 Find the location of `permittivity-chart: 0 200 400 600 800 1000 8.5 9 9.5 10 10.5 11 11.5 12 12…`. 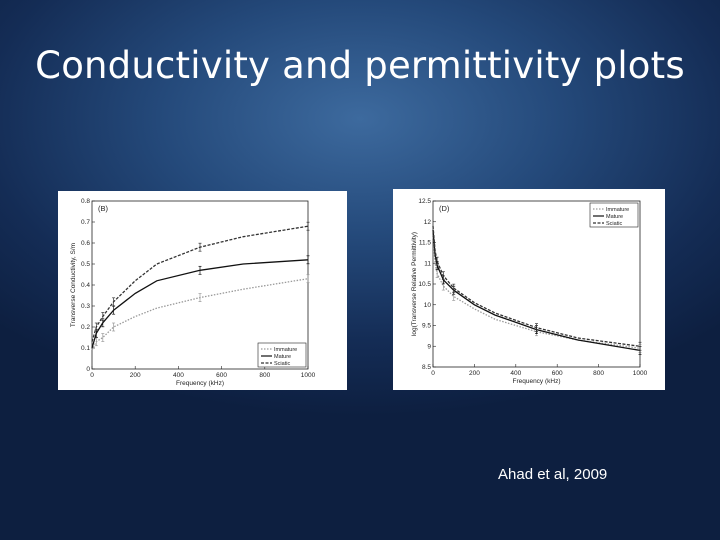

permittivity-chart: 0 200 400 600 800 1000 8.5 9 9.5 10 10.5 11 11.5 12 12… is located at coordinates (529, 291).